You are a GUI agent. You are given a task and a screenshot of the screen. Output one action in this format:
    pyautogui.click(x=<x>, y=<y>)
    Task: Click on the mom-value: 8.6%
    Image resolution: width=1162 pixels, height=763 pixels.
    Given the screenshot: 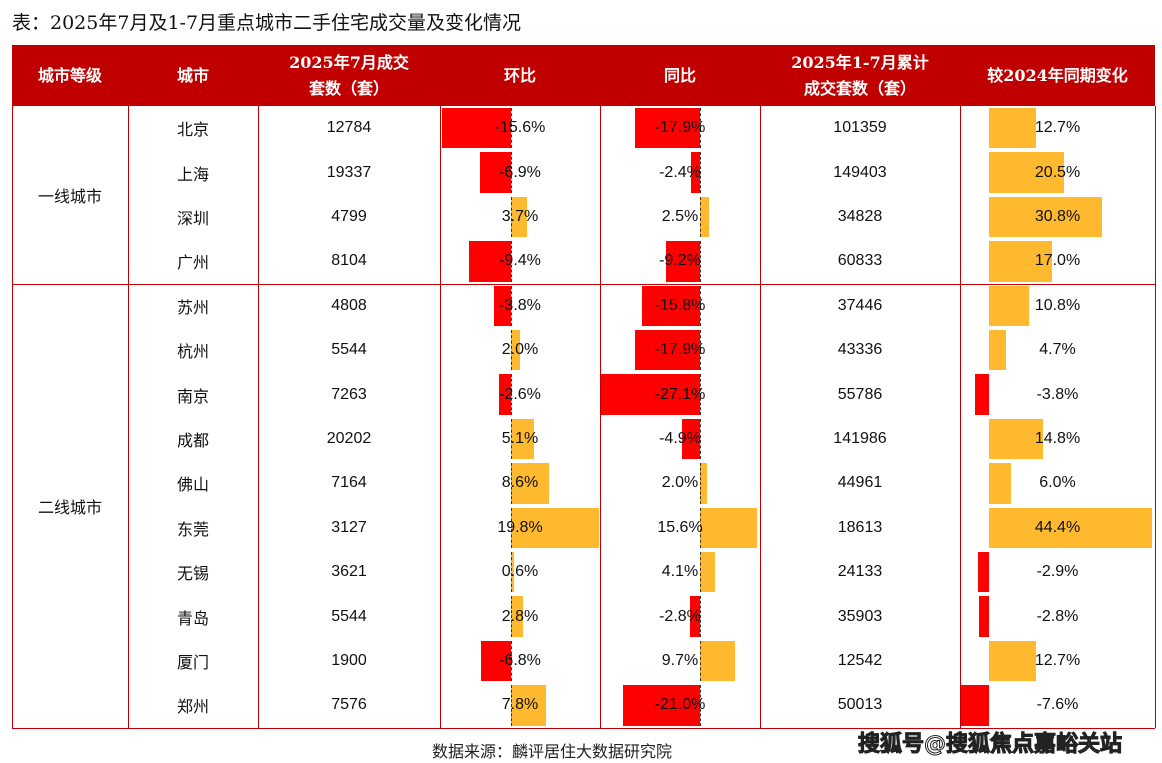 What is the action you would take?
    pyautogui.click(x=520, y=483)
    